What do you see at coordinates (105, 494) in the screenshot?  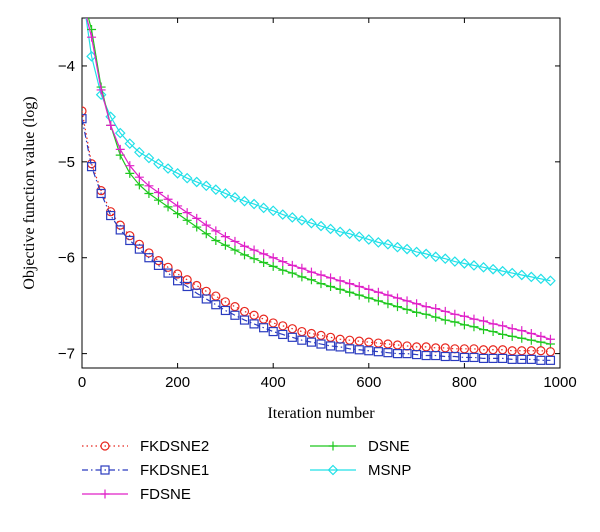 I see `legend-marker-fdsne` at bounding box center [105, 494].